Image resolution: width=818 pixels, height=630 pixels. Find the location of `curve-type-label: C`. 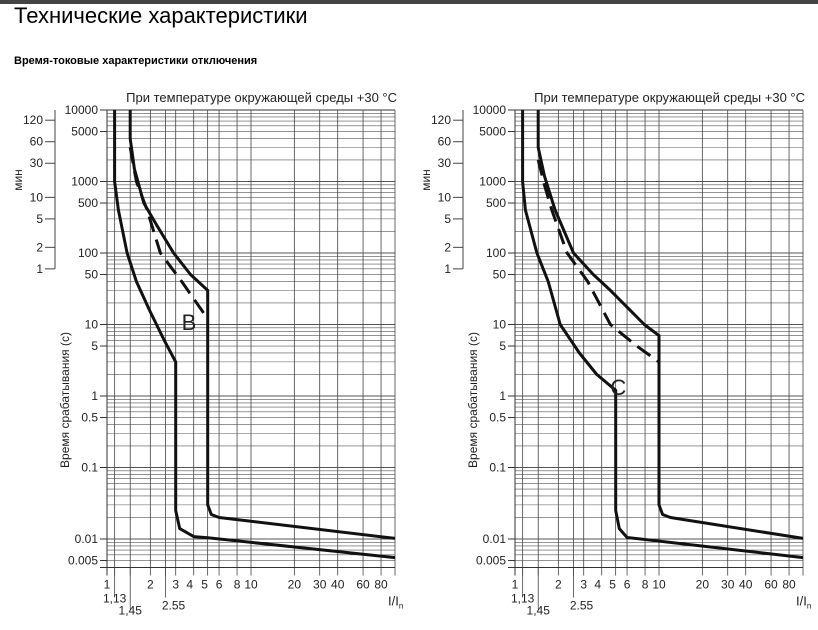

curve-type-label: C is located at coordinates (618, 387).